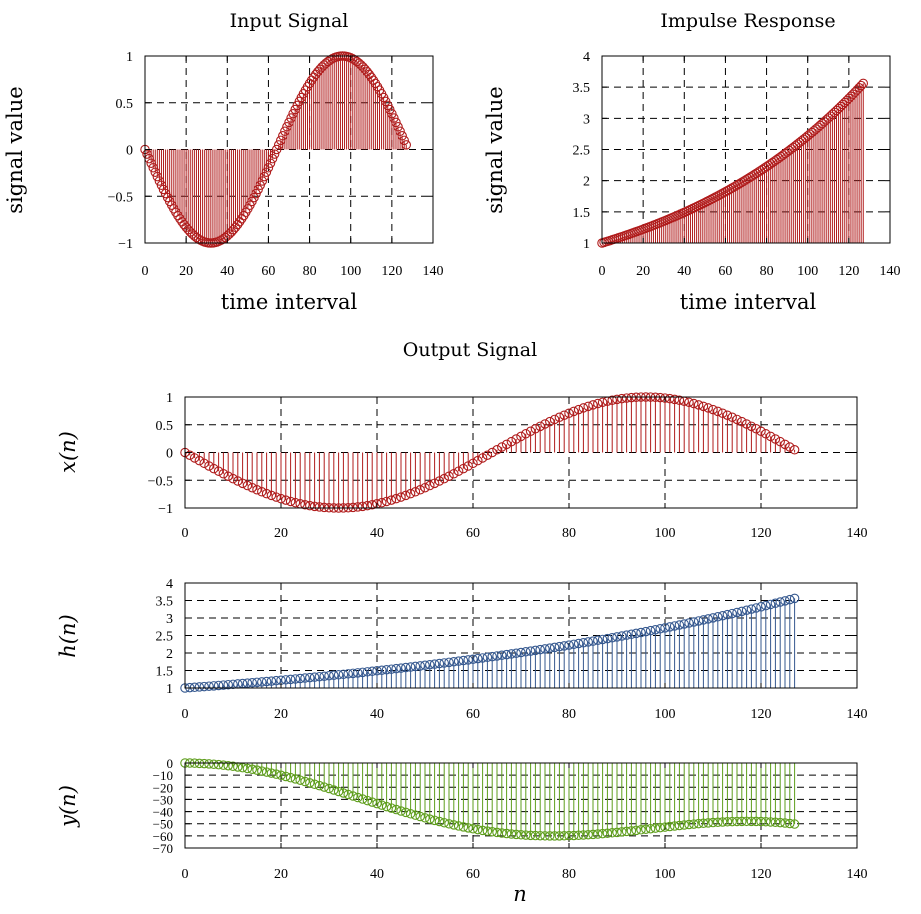  Describe the element at coordinates (169, 398) in the screenshot. I see `y-tick-label: 1` at that location.